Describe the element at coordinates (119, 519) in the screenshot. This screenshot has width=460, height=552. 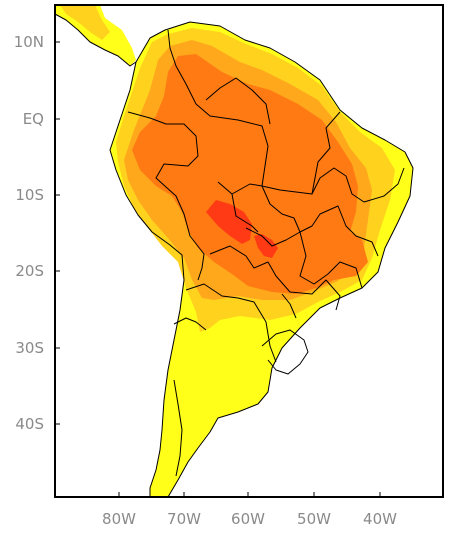
I see `x-tick-label: 80W` at that location.